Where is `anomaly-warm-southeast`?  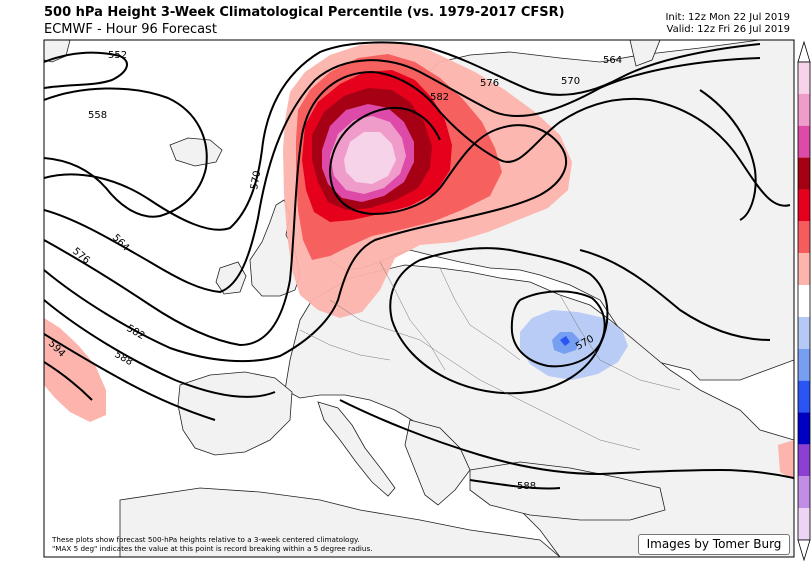 anomaly-warm-southeast is located at coordinates (786, 460).